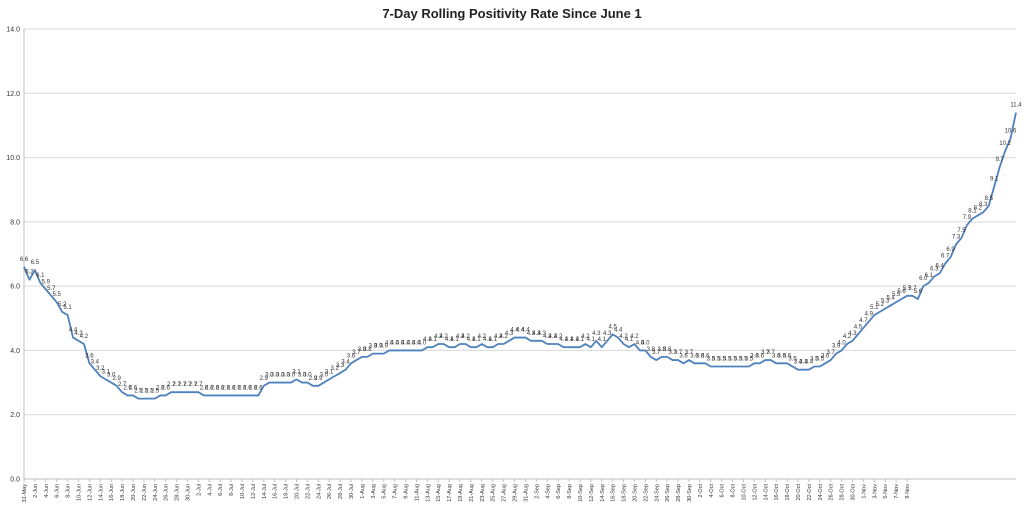 This screenshot has width=1024, height=510. I want to click on data-label: 8.2, so click(978, 208).